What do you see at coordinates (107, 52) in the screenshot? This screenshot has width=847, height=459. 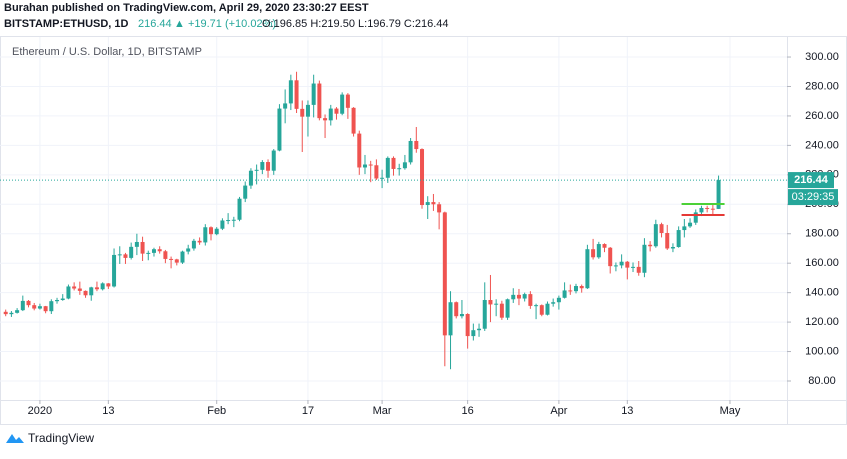 I see `chart-title: Ethereum / U.S. Dollar, 1D, BITSTAMP` at bounding box center [107, 52].